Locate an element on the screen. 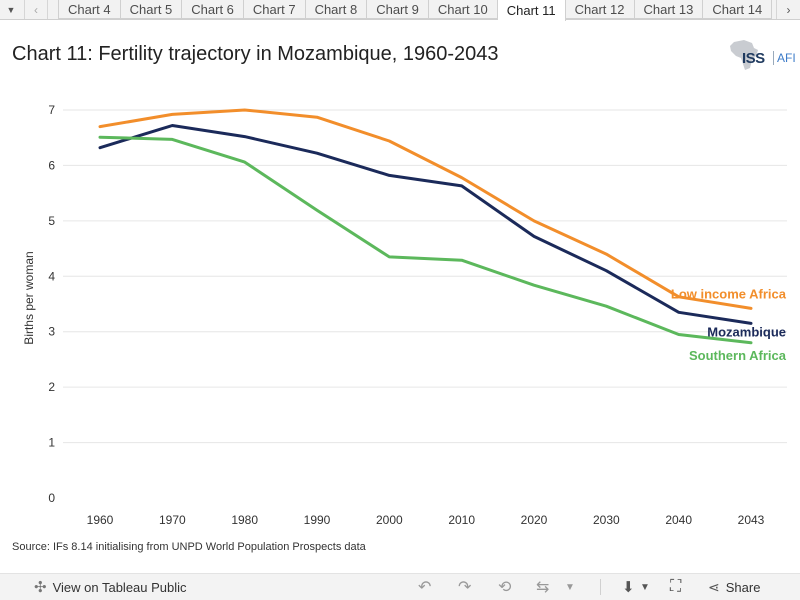  toolbar-divider is located at coordinates (600, 587).